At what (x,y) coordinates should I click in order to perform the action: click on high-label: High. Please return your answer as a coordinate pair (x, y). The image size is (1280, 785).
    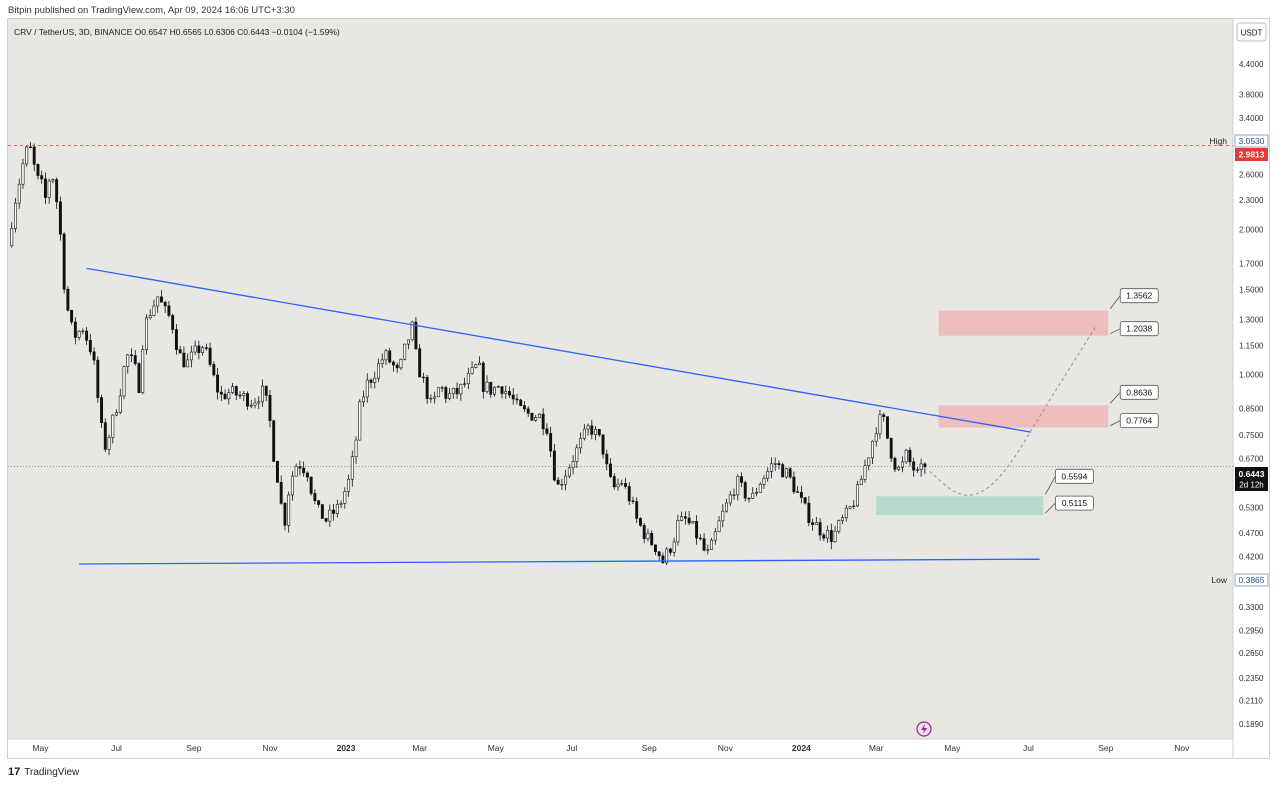
    Looking at the image, I should click on (1219, 141).